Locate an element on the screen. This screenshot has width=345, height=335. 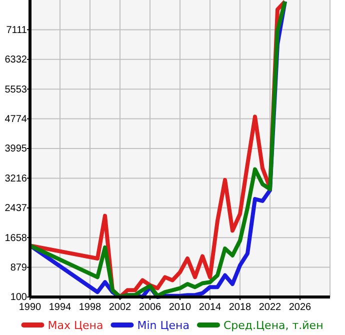
y-tick-label: 7111 is located at coordinates (17, 30).